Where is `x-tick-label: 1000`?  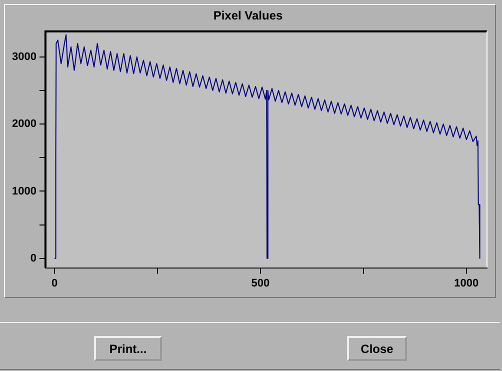
x-tick-label: 1000 is located at coordinates (466, 283).